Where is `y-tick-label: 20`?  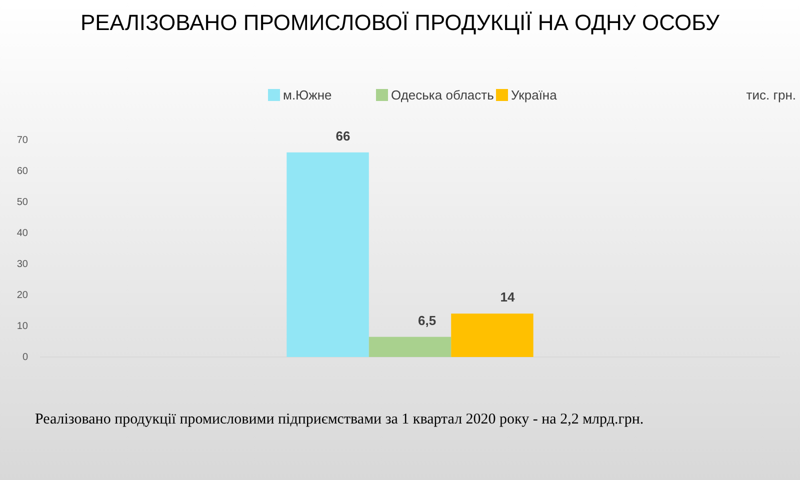 y-tick-label: 20 is located at coordinates (22, 296).